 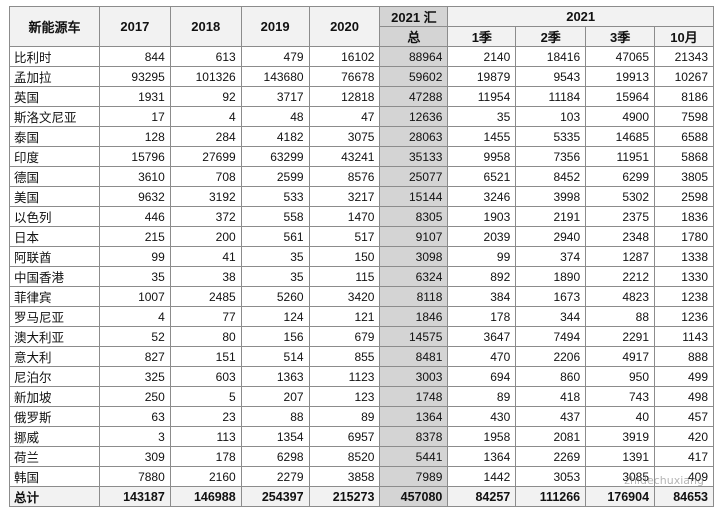 I want to click on header-2019: 2019, so click(x=275, y=26).